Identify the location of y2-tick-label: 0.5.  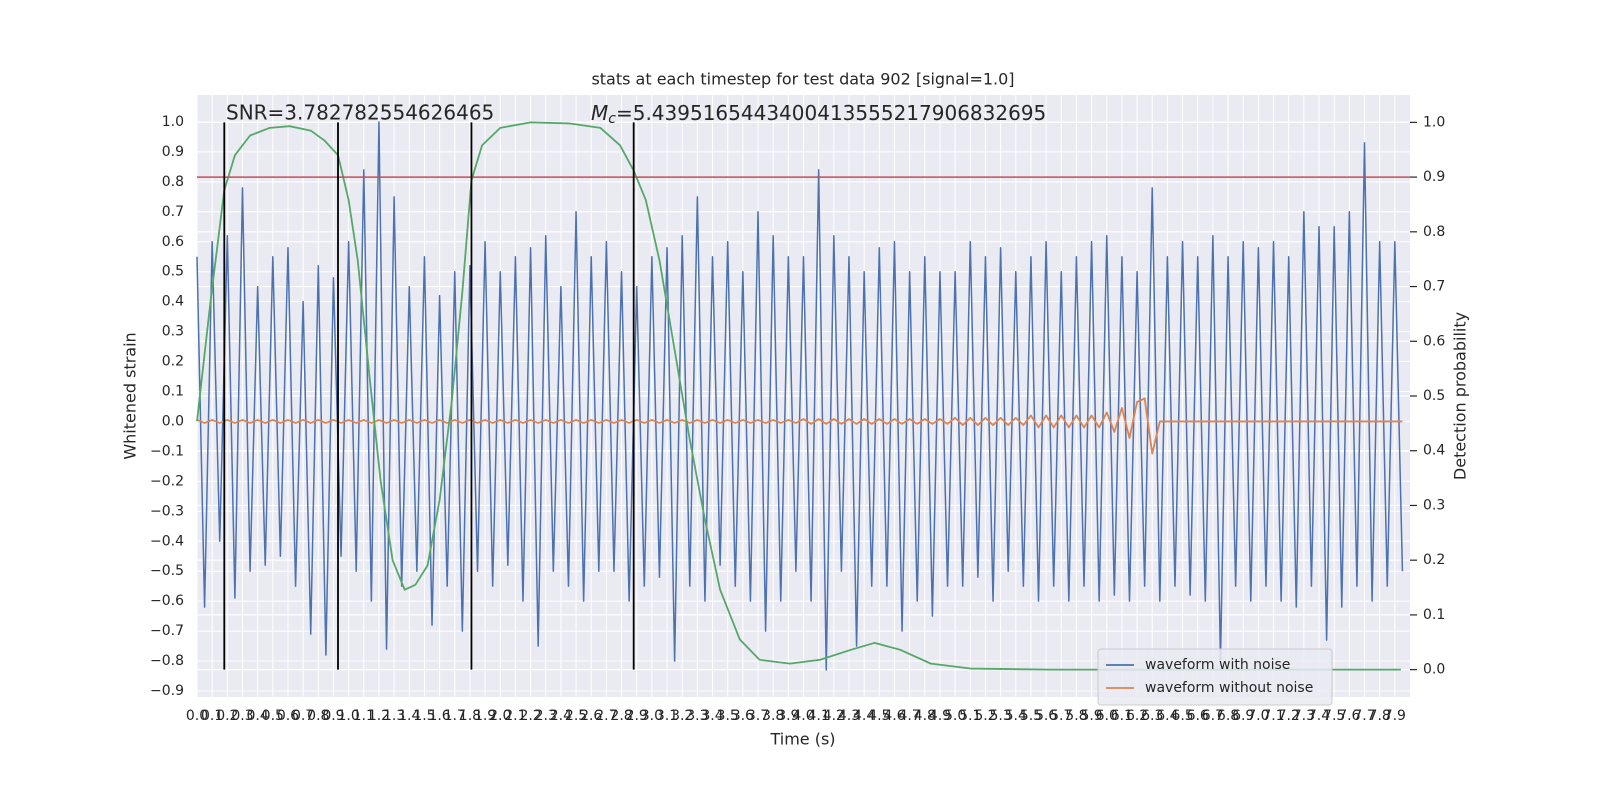
(1434, 396).